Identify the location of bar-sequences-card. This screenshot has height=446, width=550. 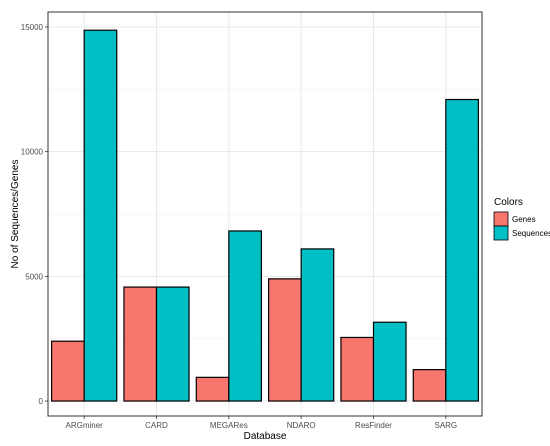
(172, 344).